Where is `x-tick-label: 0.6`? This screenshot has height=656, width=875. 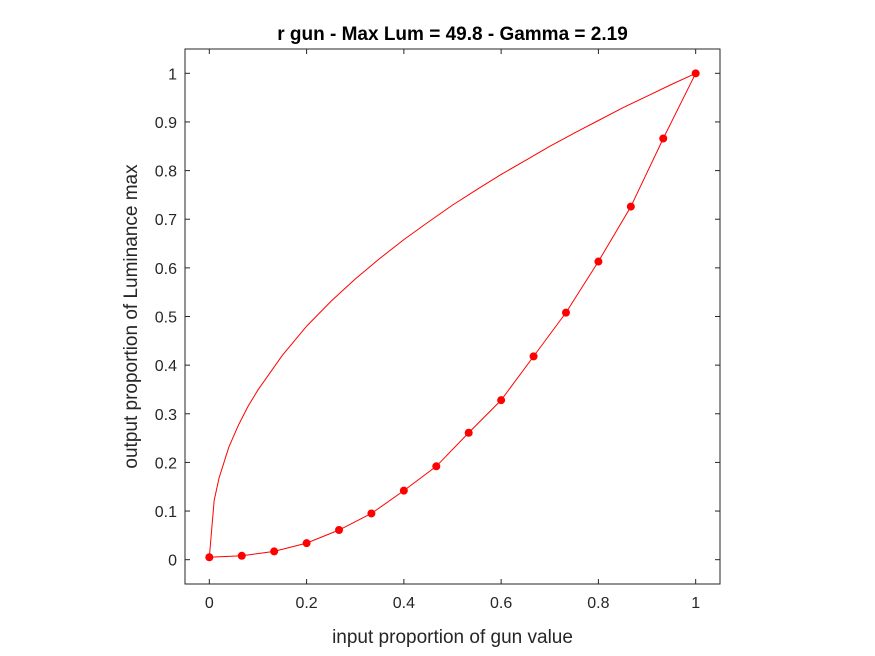 x-tick-label: 0.6 is located at coordinates (501, 603).